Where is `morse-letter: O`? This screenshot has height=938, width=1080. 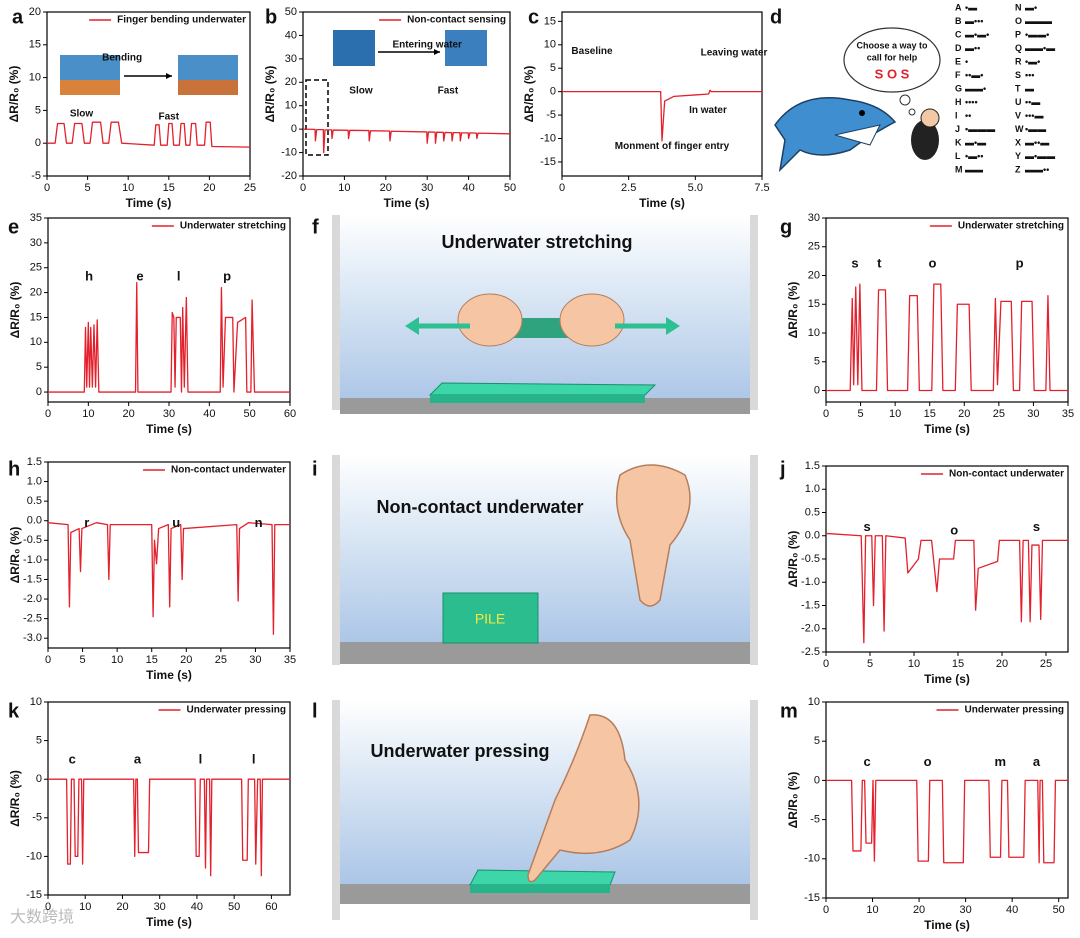 morse-letter: O is located at coordinates (1018, 21).